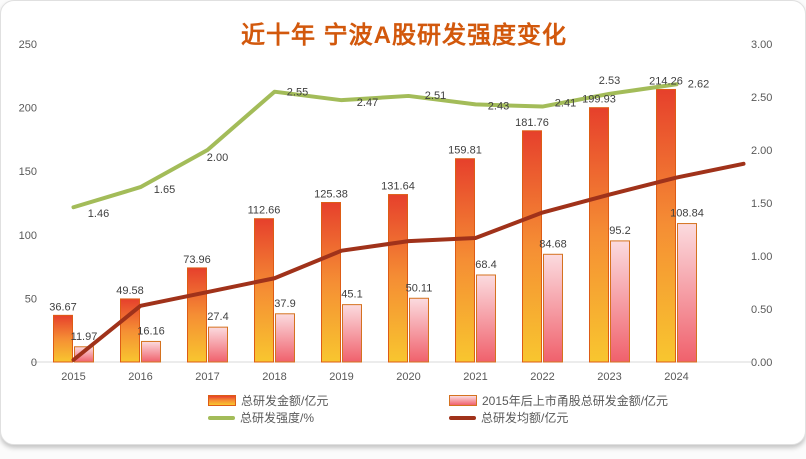  Describe the element at coordinates (218, 344) in the screenshot. I see `bar-post2015-rd-2017` at that location.